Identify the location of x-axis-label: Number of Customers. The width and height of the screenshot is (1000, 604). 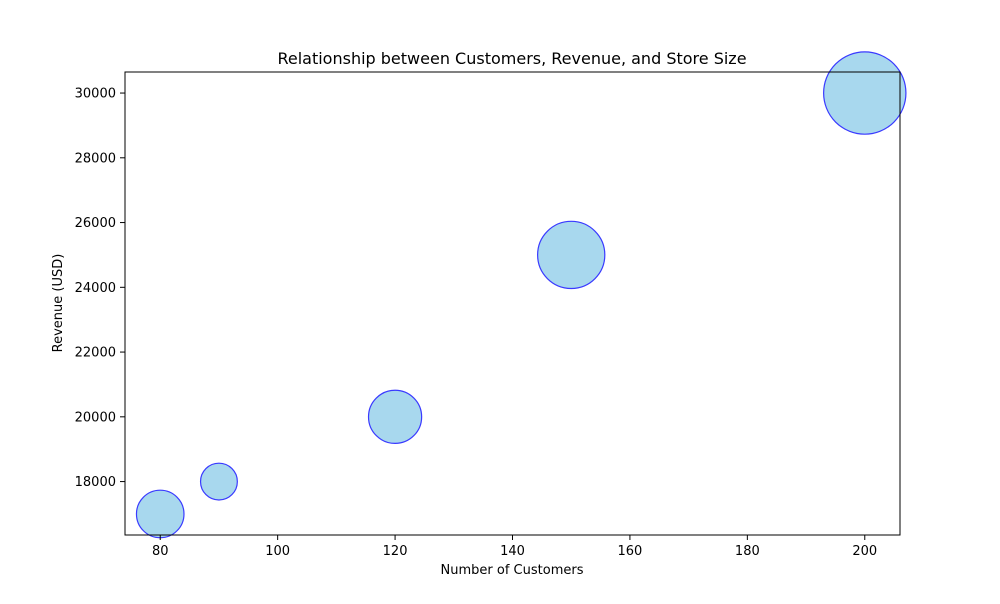
(512, 570).